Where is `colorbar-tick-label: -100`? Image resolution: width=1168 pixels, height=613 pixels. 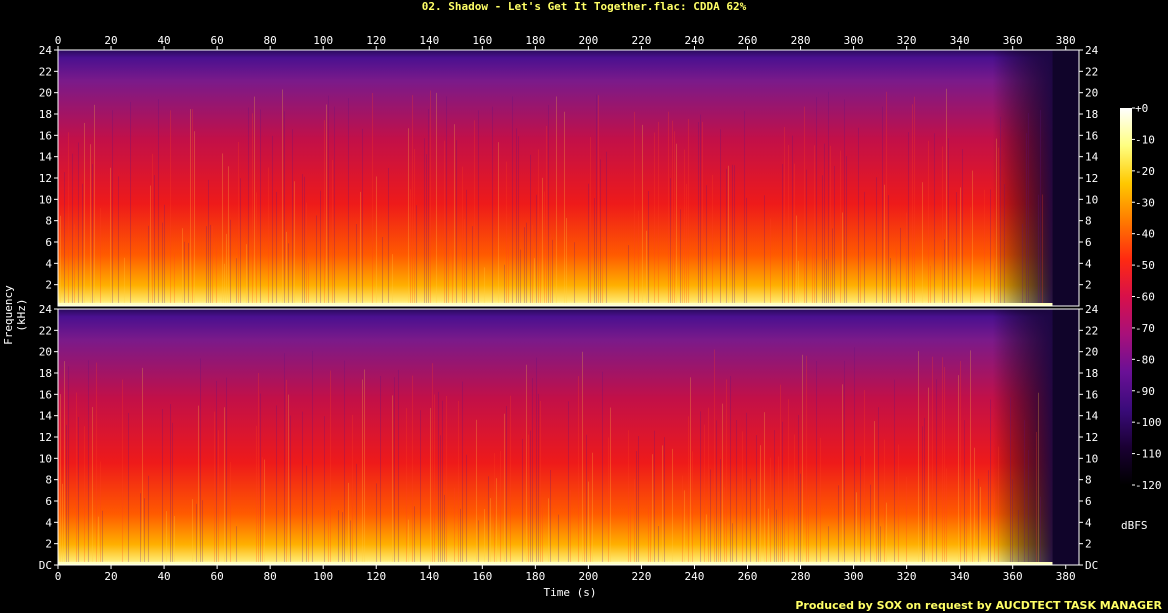
colorbar-tick-label: -100 is located at coordinates (1148, 422).